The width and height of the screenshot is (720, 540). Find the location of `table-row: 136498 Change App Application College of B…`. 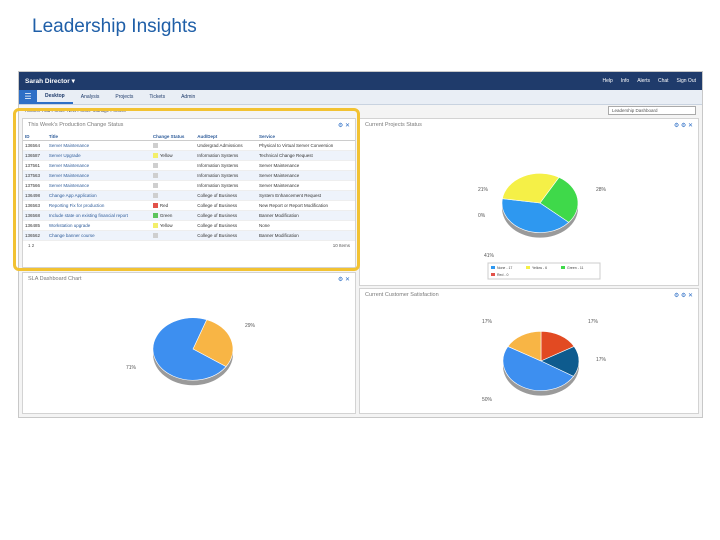

table-row: 136498 Change App Application College of B… is located at coordinates (189, 195).